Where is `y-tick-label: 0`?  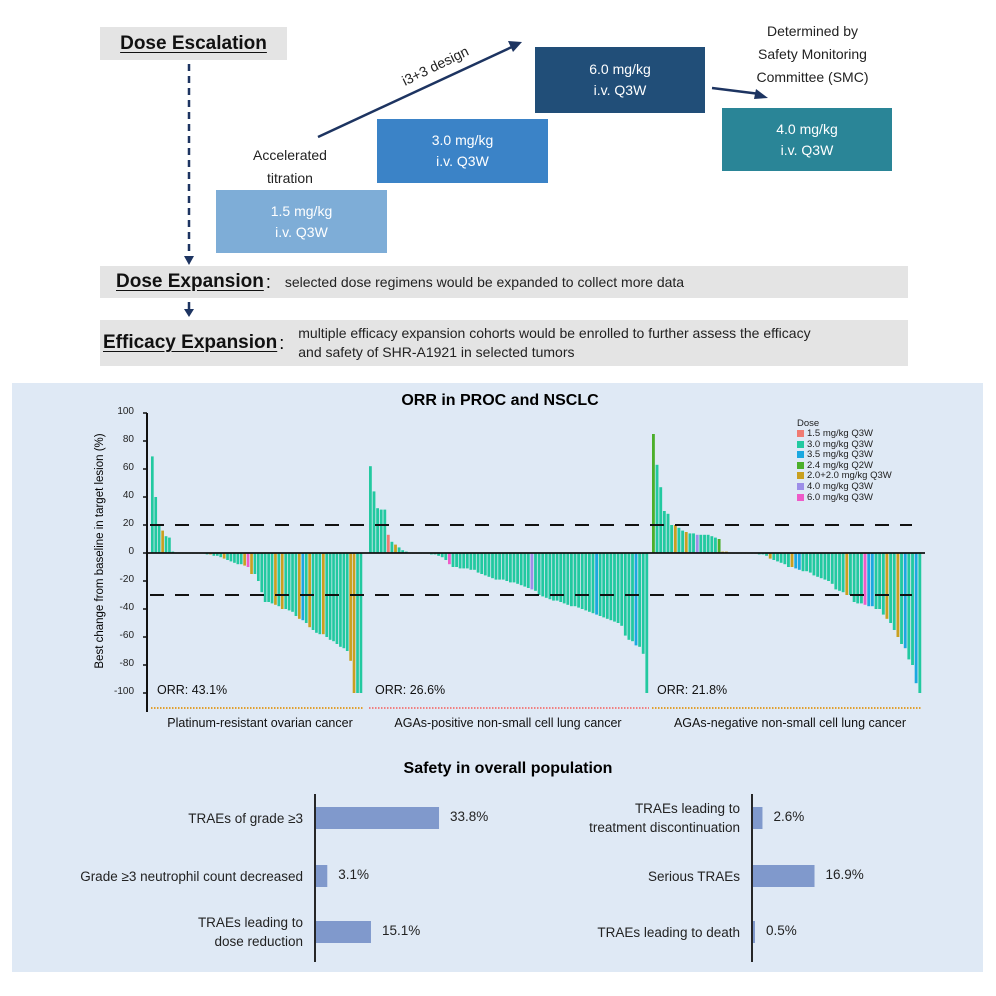 y-tick-label: 0 is located at coordinates (131, 551).